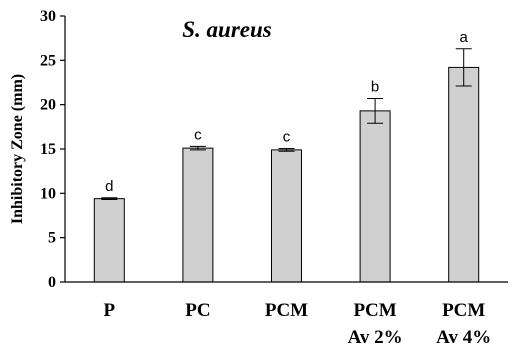 The image size is (519, 353). Describe the element at coordinates (48, 60) in the screenshot. I see `y-tick-label: 25` at that location.